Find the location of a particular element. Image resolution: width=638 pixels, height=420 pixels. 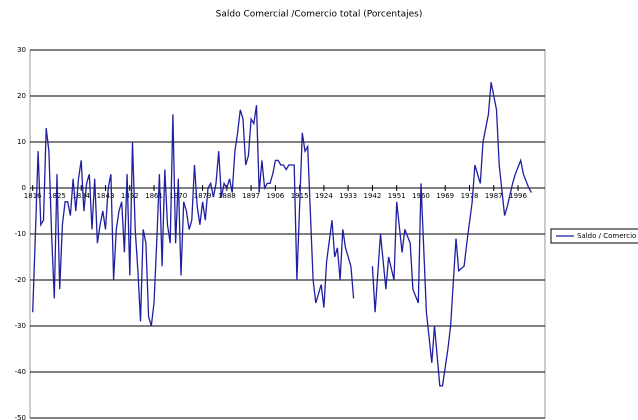

y-tick-label: -30 is located at coordinates (20, 326).